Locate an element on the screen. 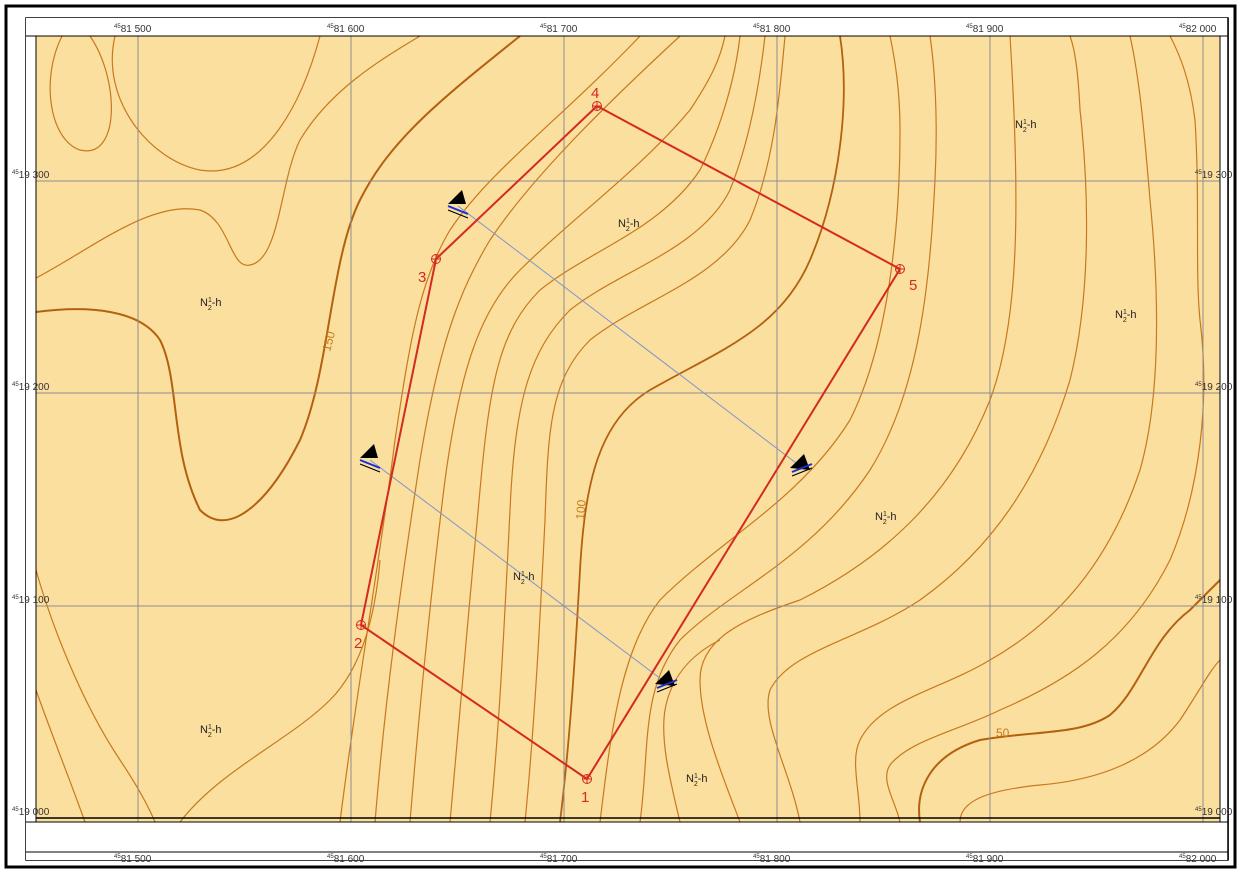 The height and width of the screenshot is (873, 1241). contour-label: 100 is located at coordinates (581, 509).